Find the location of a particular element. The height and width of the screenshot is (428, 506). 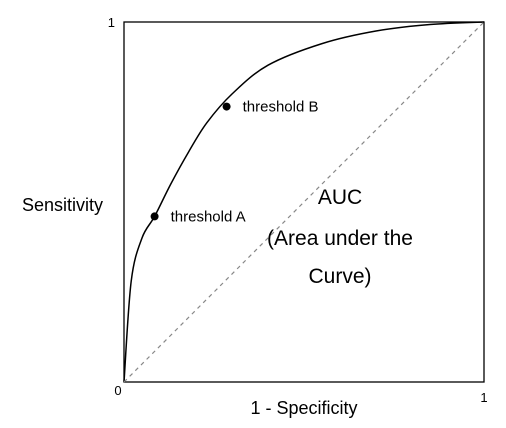

x-tick-max: 1 is located at coordinates (483, 397).